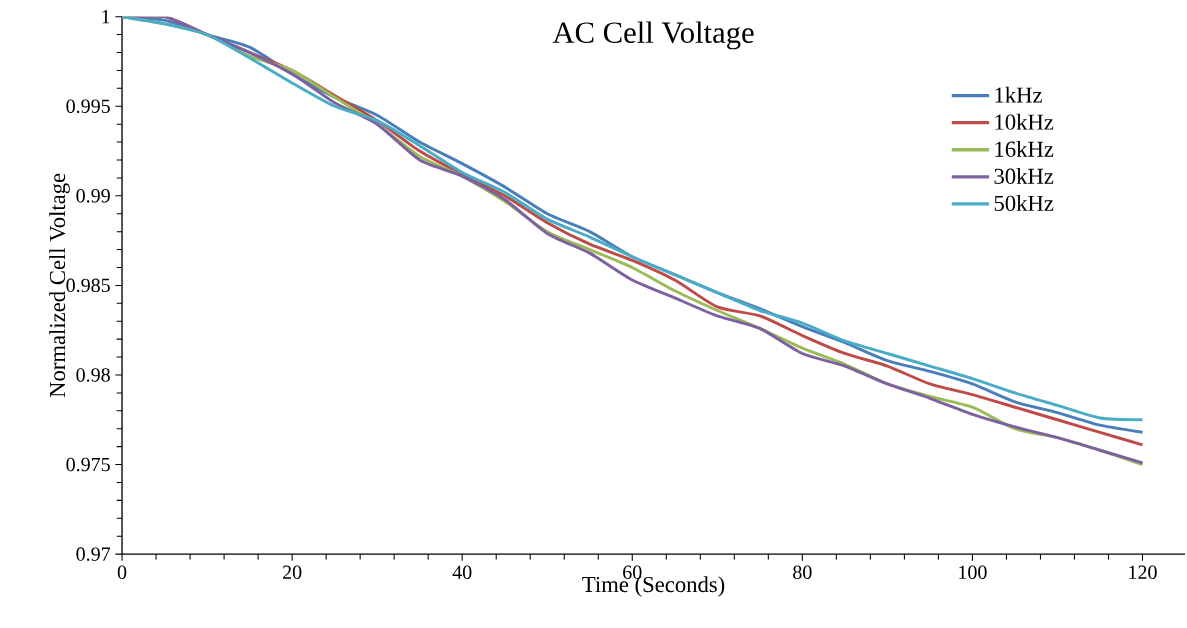 This screenshot has width=1187, height=628. Describe the element at coordinates (1024, 175) in the screenshot. I see `legend-label: 30kHz` at that location.